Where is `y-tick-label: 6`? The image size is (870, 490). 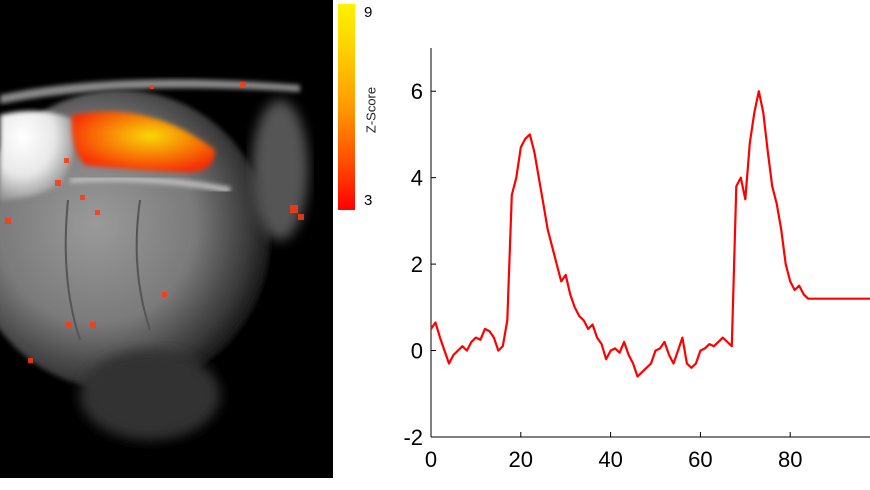 y-tick-label: 6 is located at coordinates (417, 91).